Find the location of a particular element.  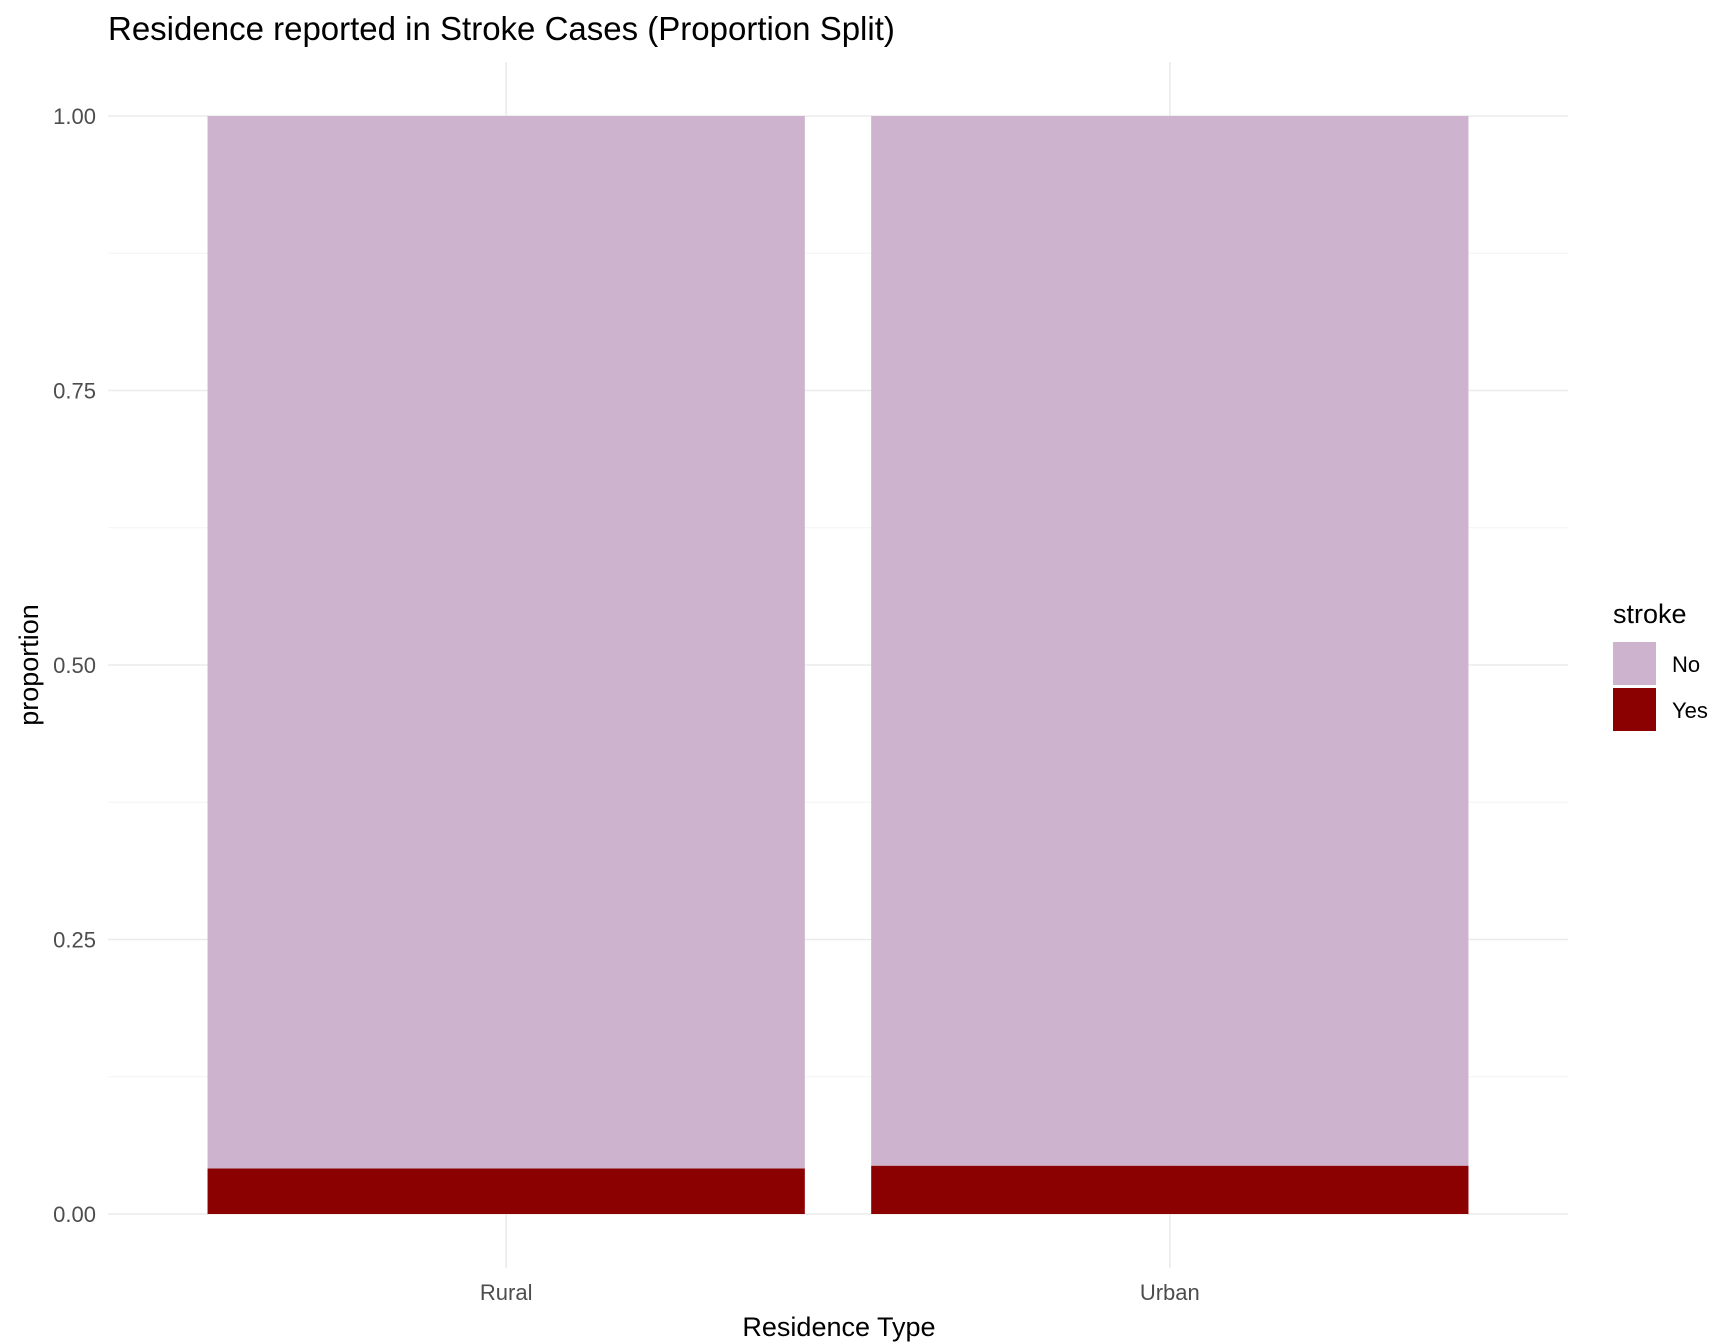

y-tick-label: 0.50 is located at coordinates (74, 665).